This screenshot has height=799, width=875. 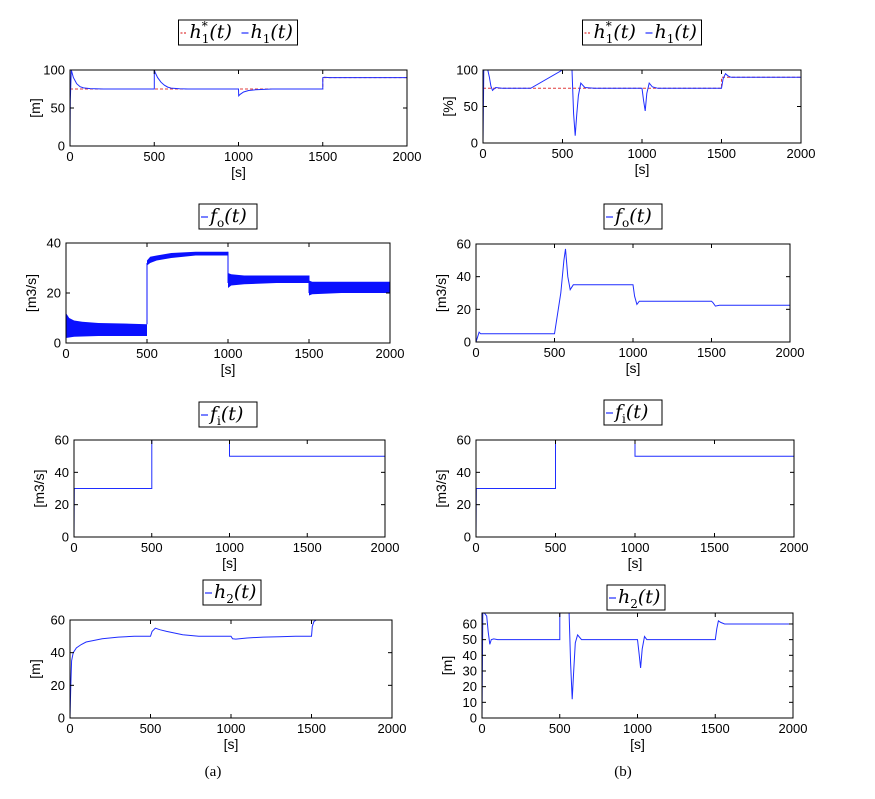 I want to click on legend-label-1: h1(t), so click(x=676, y=33).